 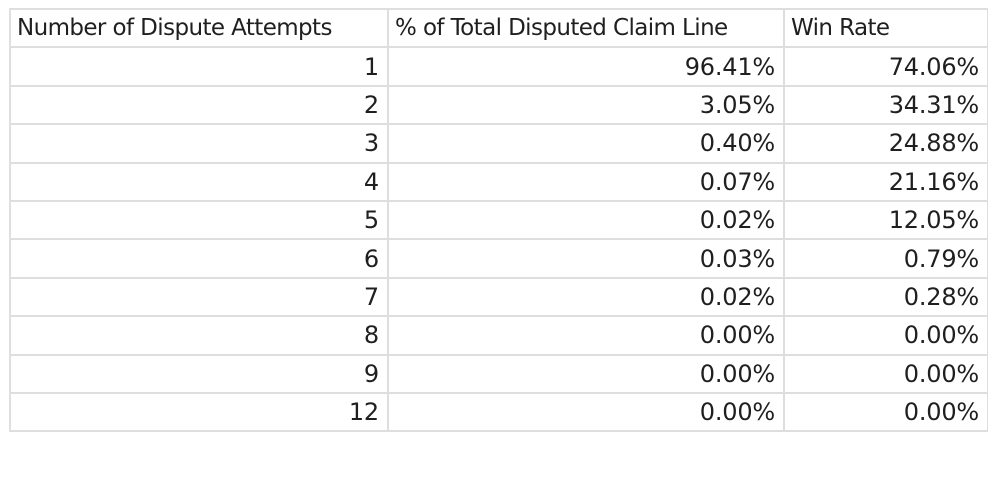 I want to click on table-row: 7 0.02% 0.28%, so click(x=498, y=297).